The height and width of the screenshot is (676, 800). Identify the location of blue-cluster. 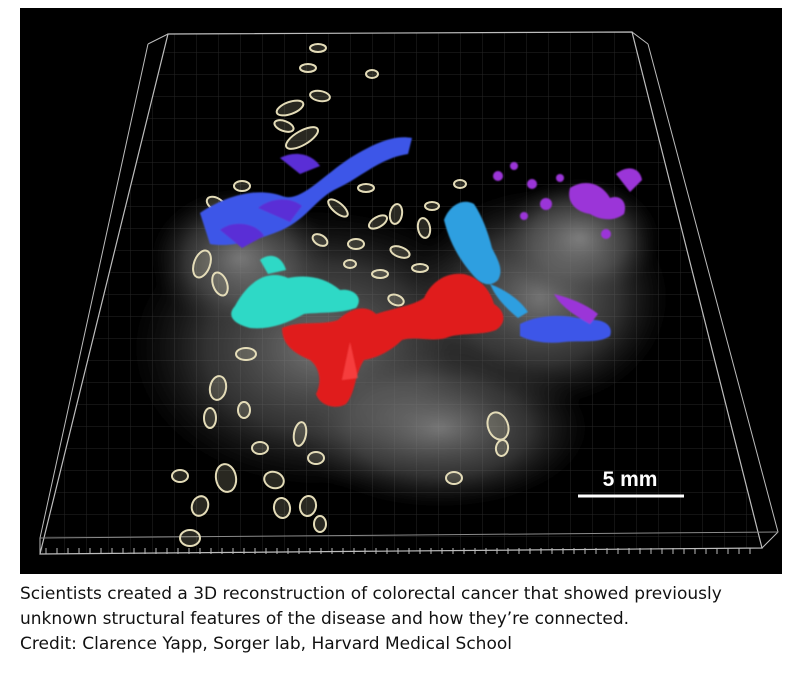
(306, 192).